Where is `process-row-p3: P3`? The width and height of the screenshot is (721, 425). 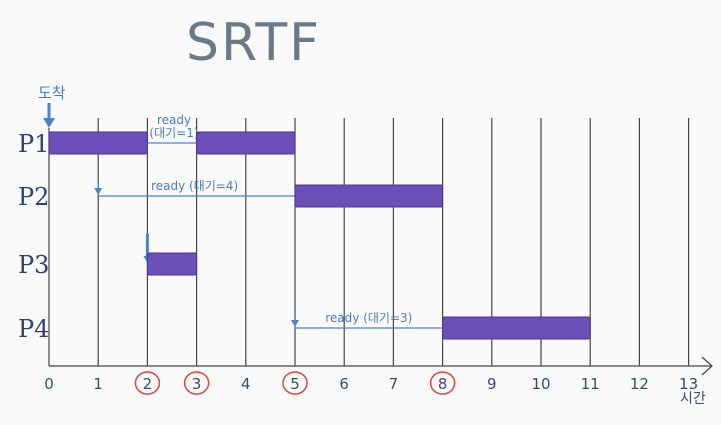
process-row-p3: P3 is located at coordinates (108, 256).